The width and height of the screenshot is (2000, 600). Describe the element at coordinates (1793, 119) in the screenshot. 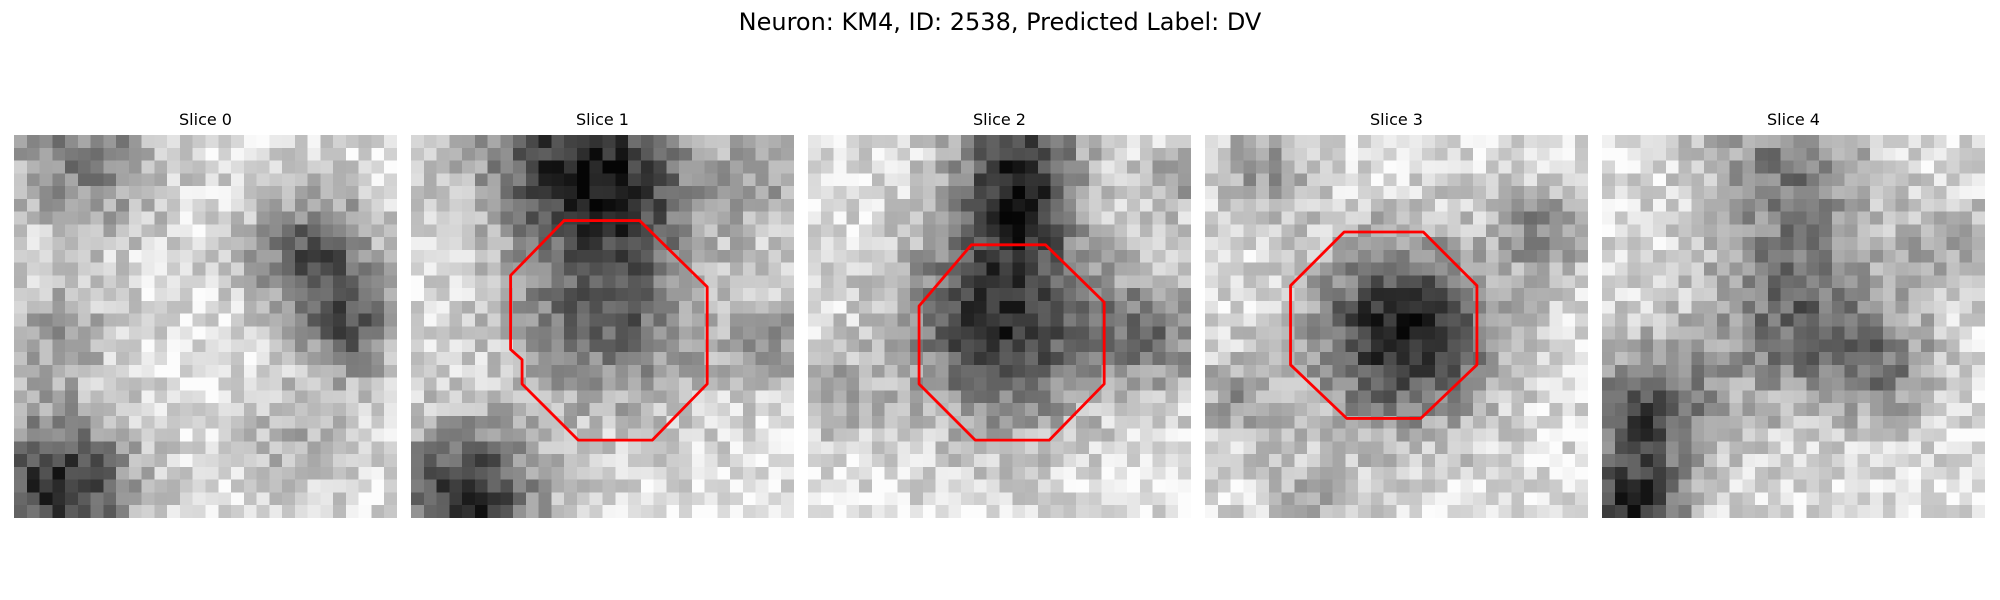

I see `slice-title-4: Slice 4` at that location.